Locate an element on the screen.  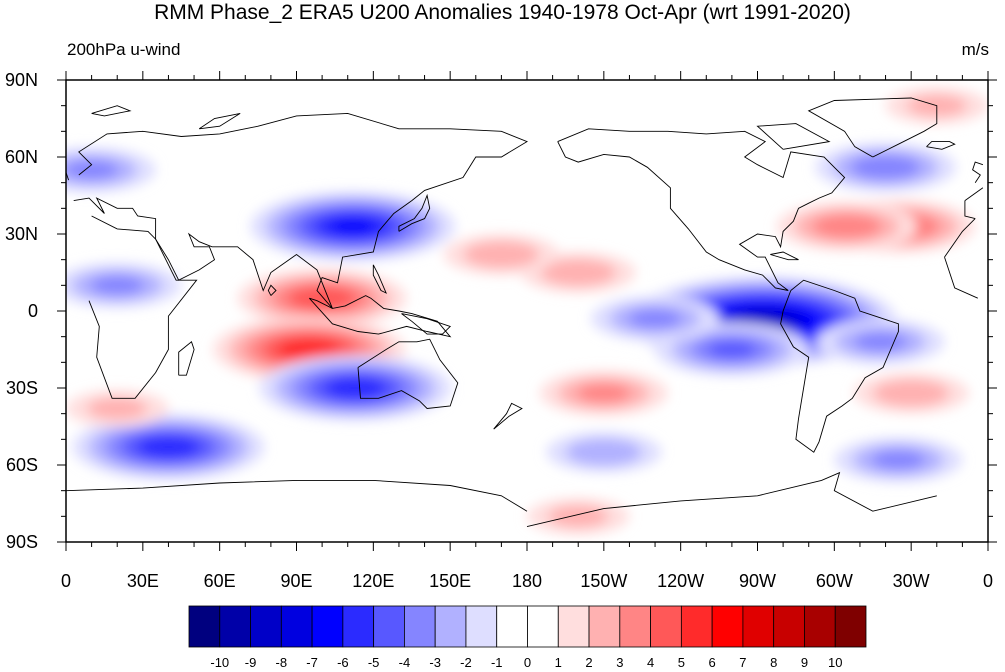
colorbar-label: 9 is located at coordinates (804, 662).